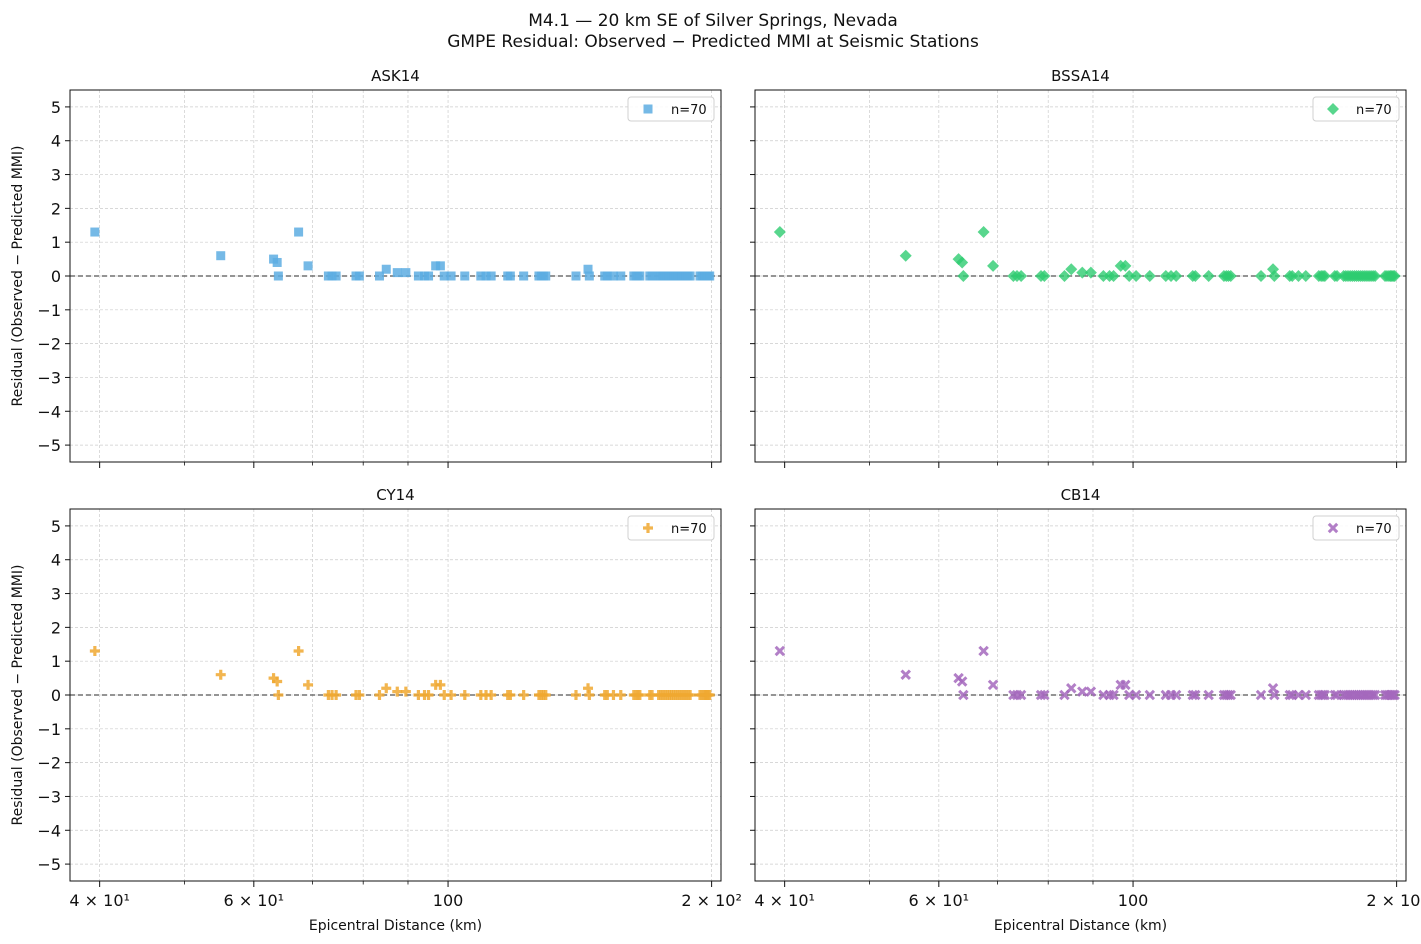  Describe the element at coordinates (56, 141) in the screenshot. I see `y-tick-label: 4` at that location.